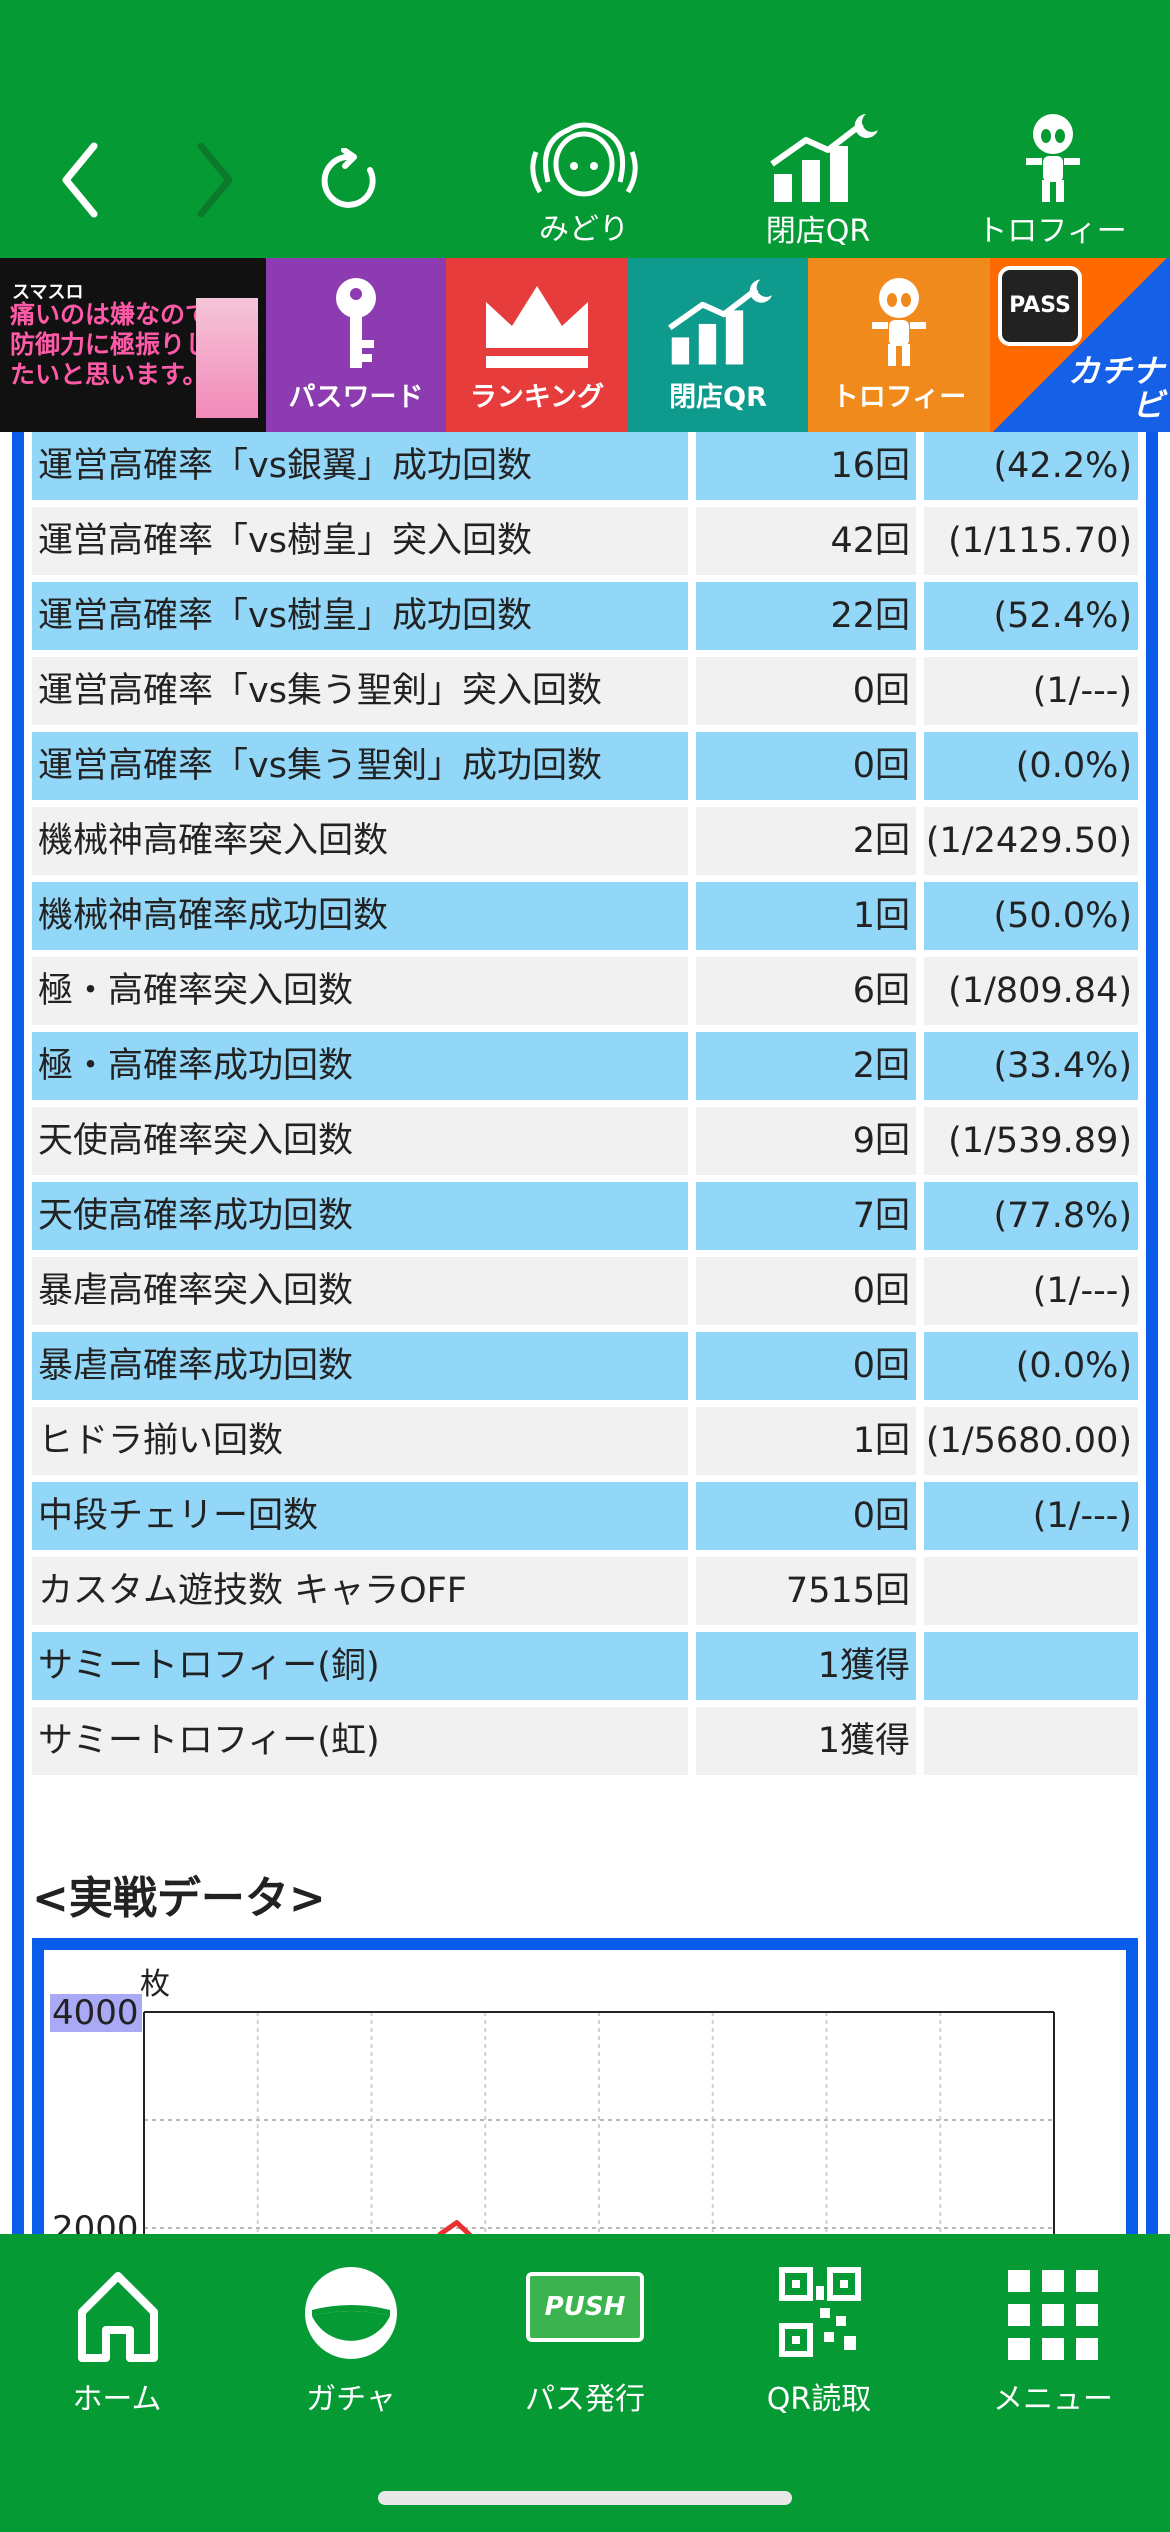 This screenshot has width=1170, height=2532. Describe the element at coordinates (824, 158) in the screenshot. I see `bar-chart-up-icon` at that location.